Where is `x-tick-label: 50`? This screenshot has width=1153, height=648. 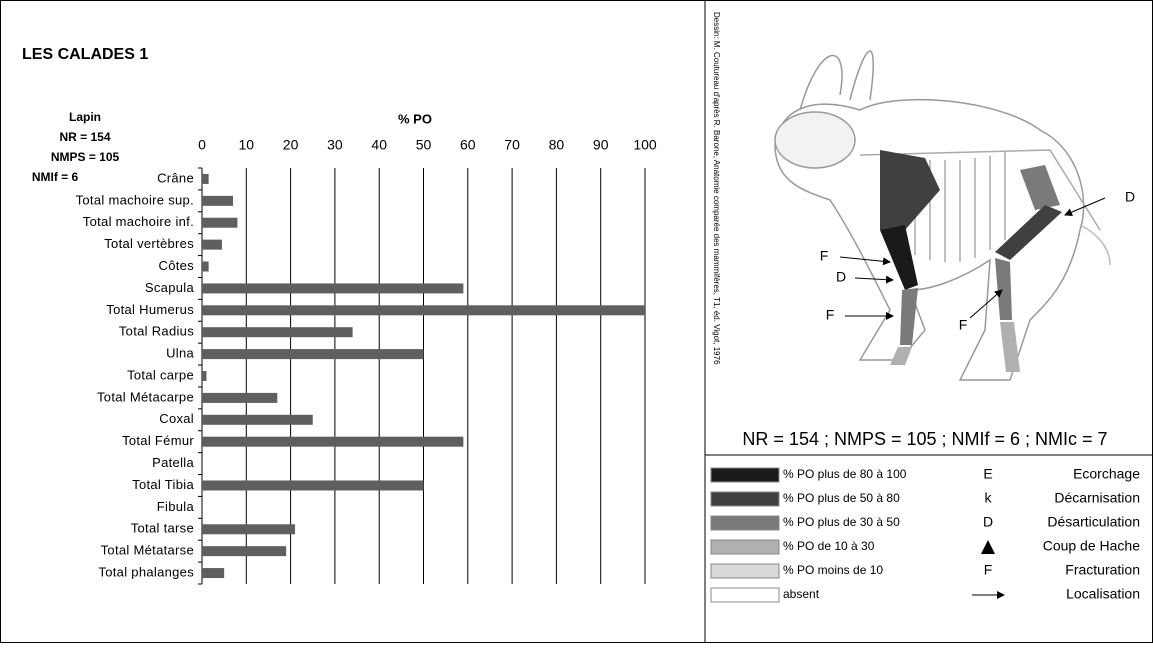 x-tick-label: 50 is located at coordinates (424, 145).